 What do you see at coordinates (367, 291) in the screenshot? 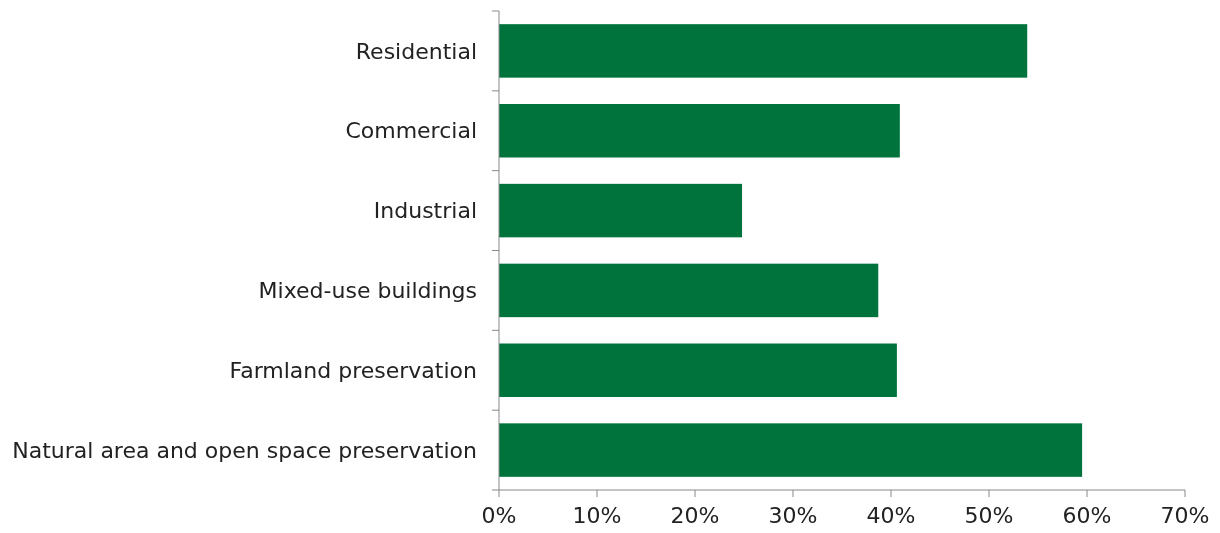
I see `y-tick-label: Mixed-use buildings` at bounding box center [367, 291].